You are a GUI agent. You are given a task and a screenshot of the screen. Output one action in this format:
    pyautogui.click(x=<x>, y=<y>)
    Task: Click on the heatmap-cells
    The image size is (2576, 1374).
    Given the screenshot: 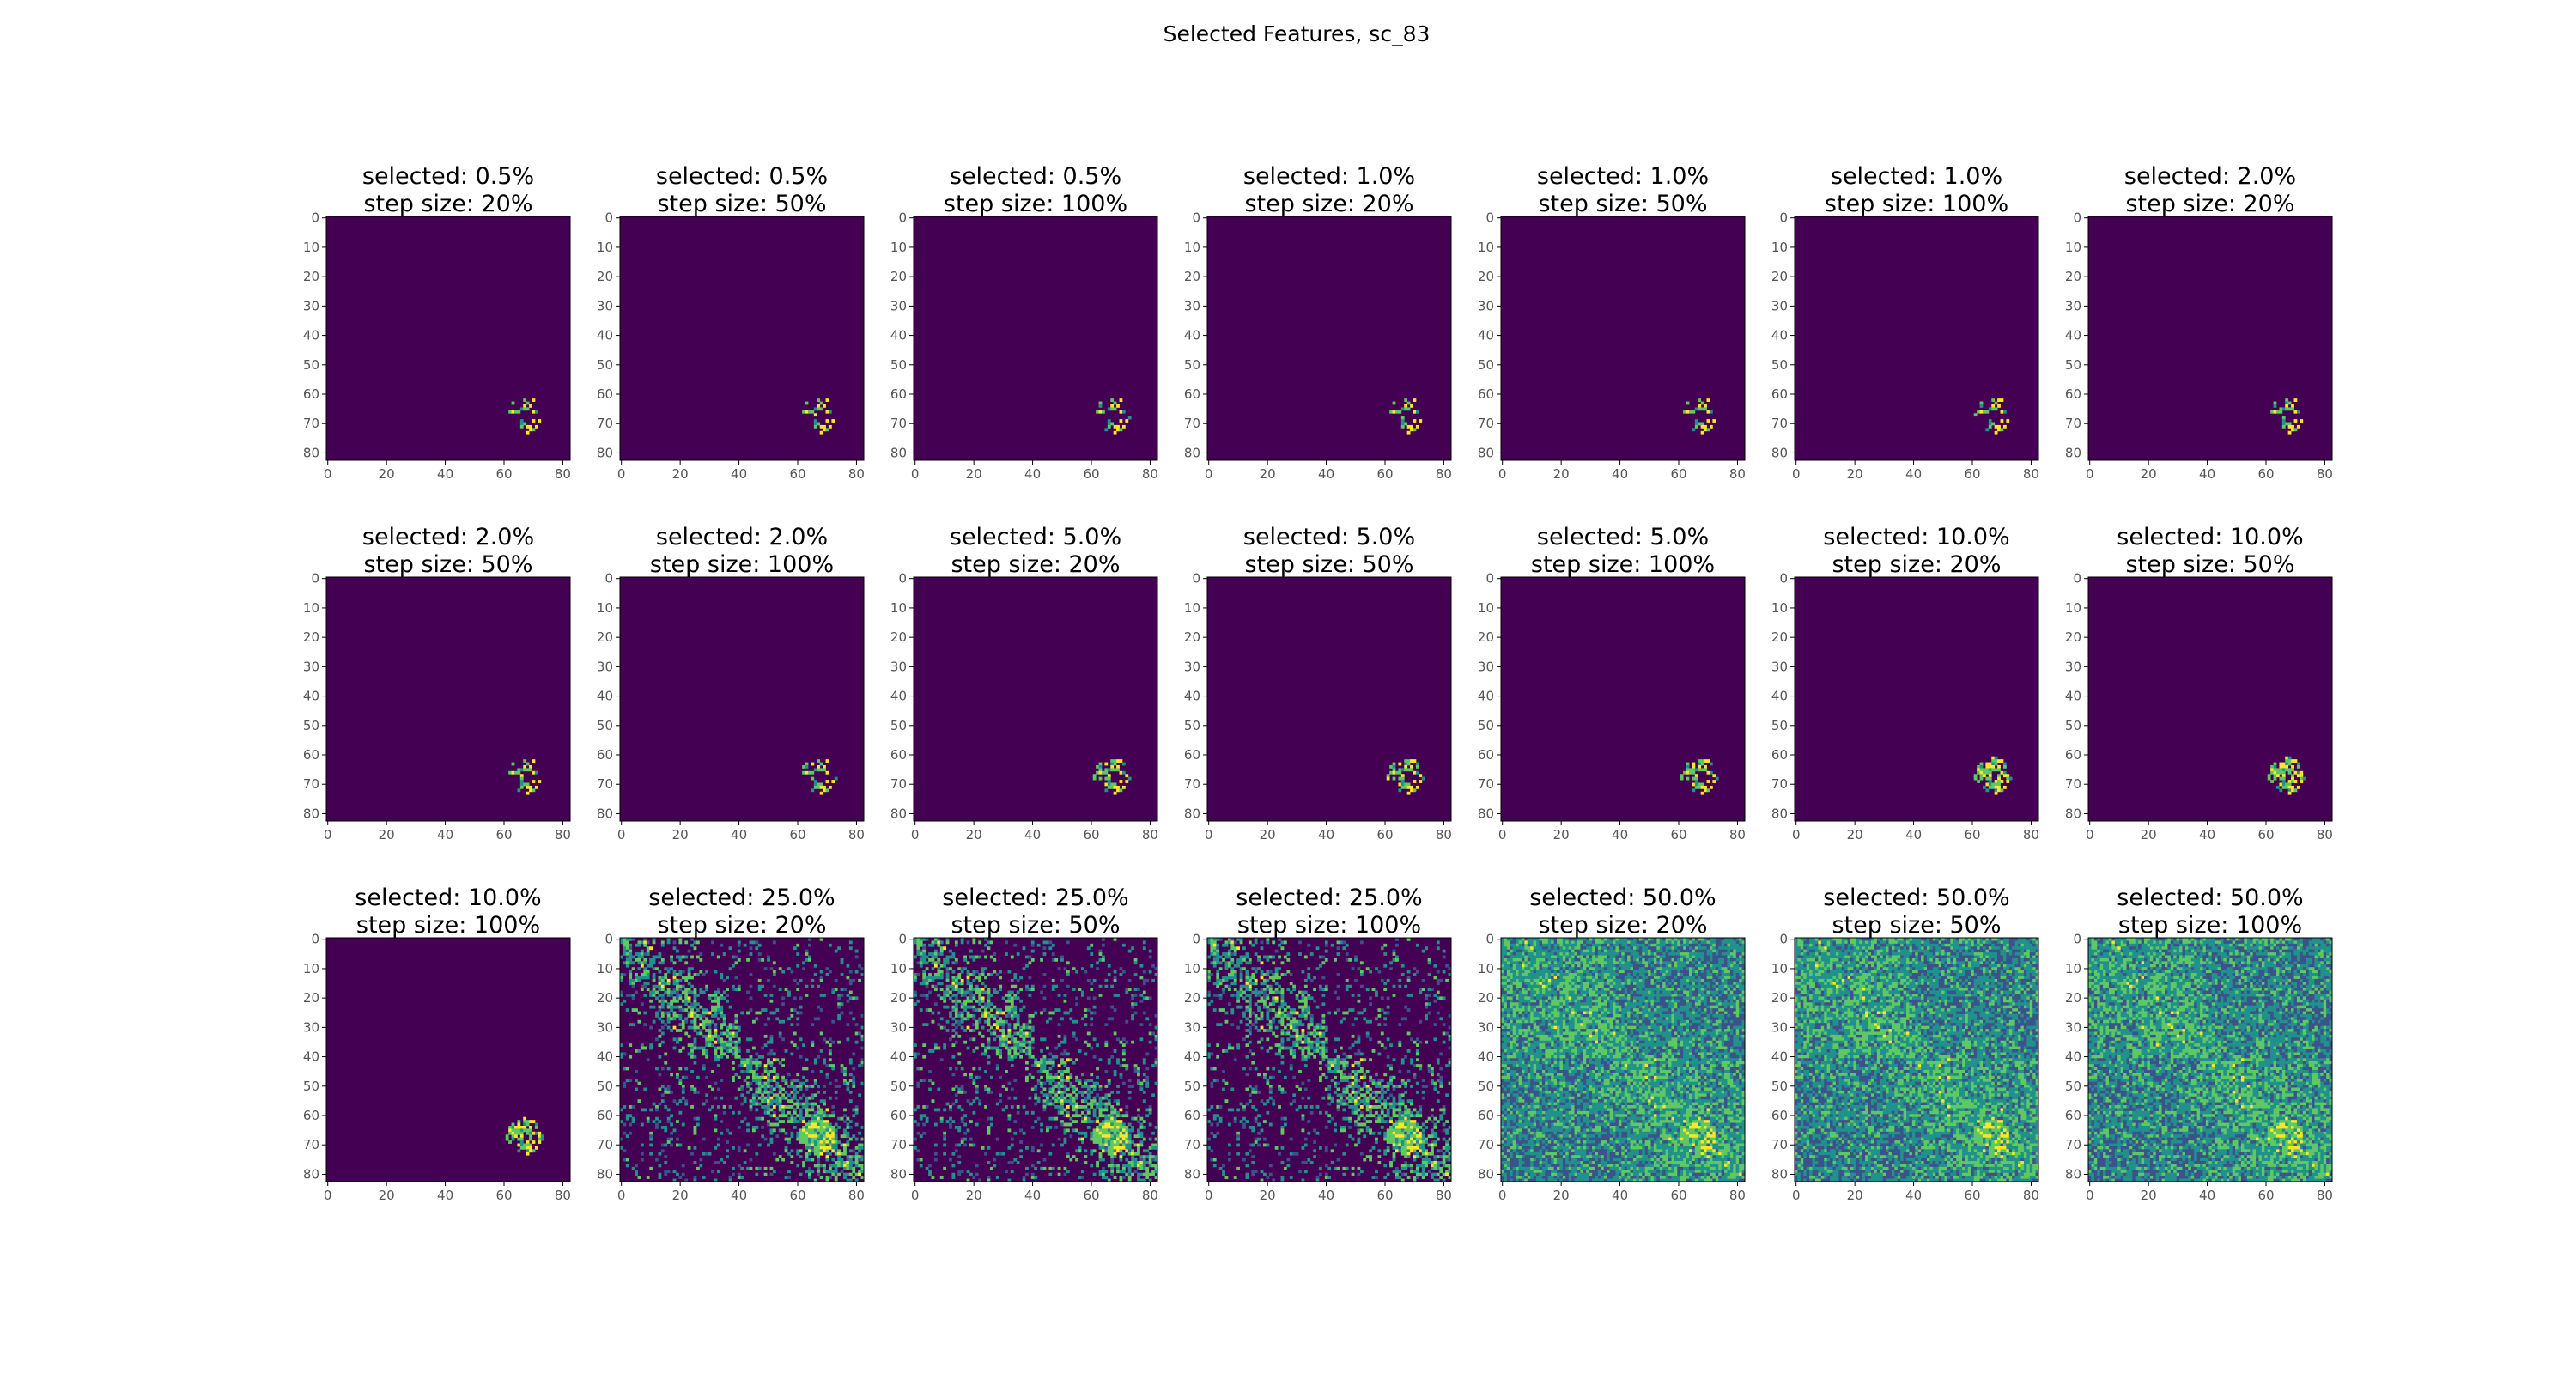 What is the action you would take?
    pyautogui.click(x=742, y=1060)
    